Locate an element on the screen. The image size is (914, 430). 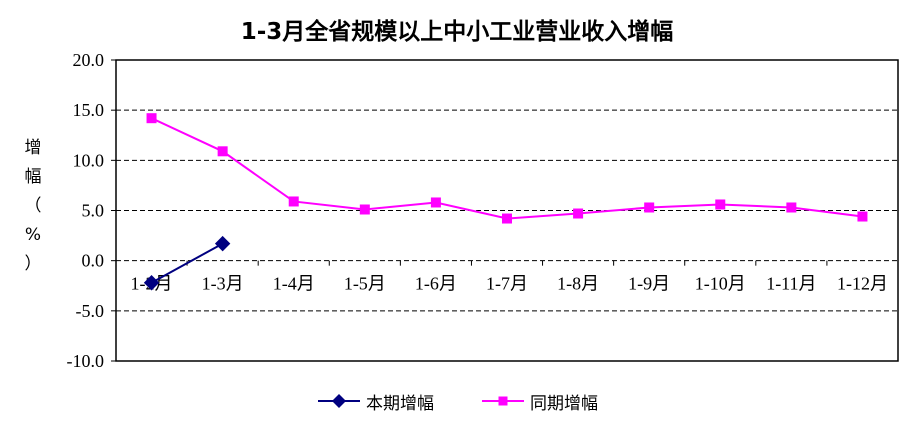
legend-label: 同期增幅 is located at coordinates (564, 403).